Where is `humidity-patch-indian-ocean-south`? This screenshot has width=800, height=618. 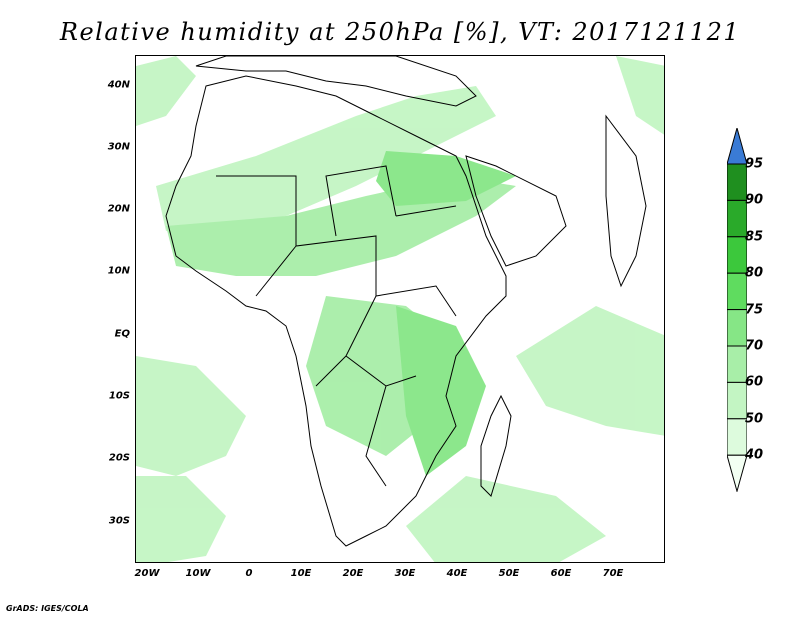 humidity-patch-indian-ocean-south is located at coordinates (506, 519).